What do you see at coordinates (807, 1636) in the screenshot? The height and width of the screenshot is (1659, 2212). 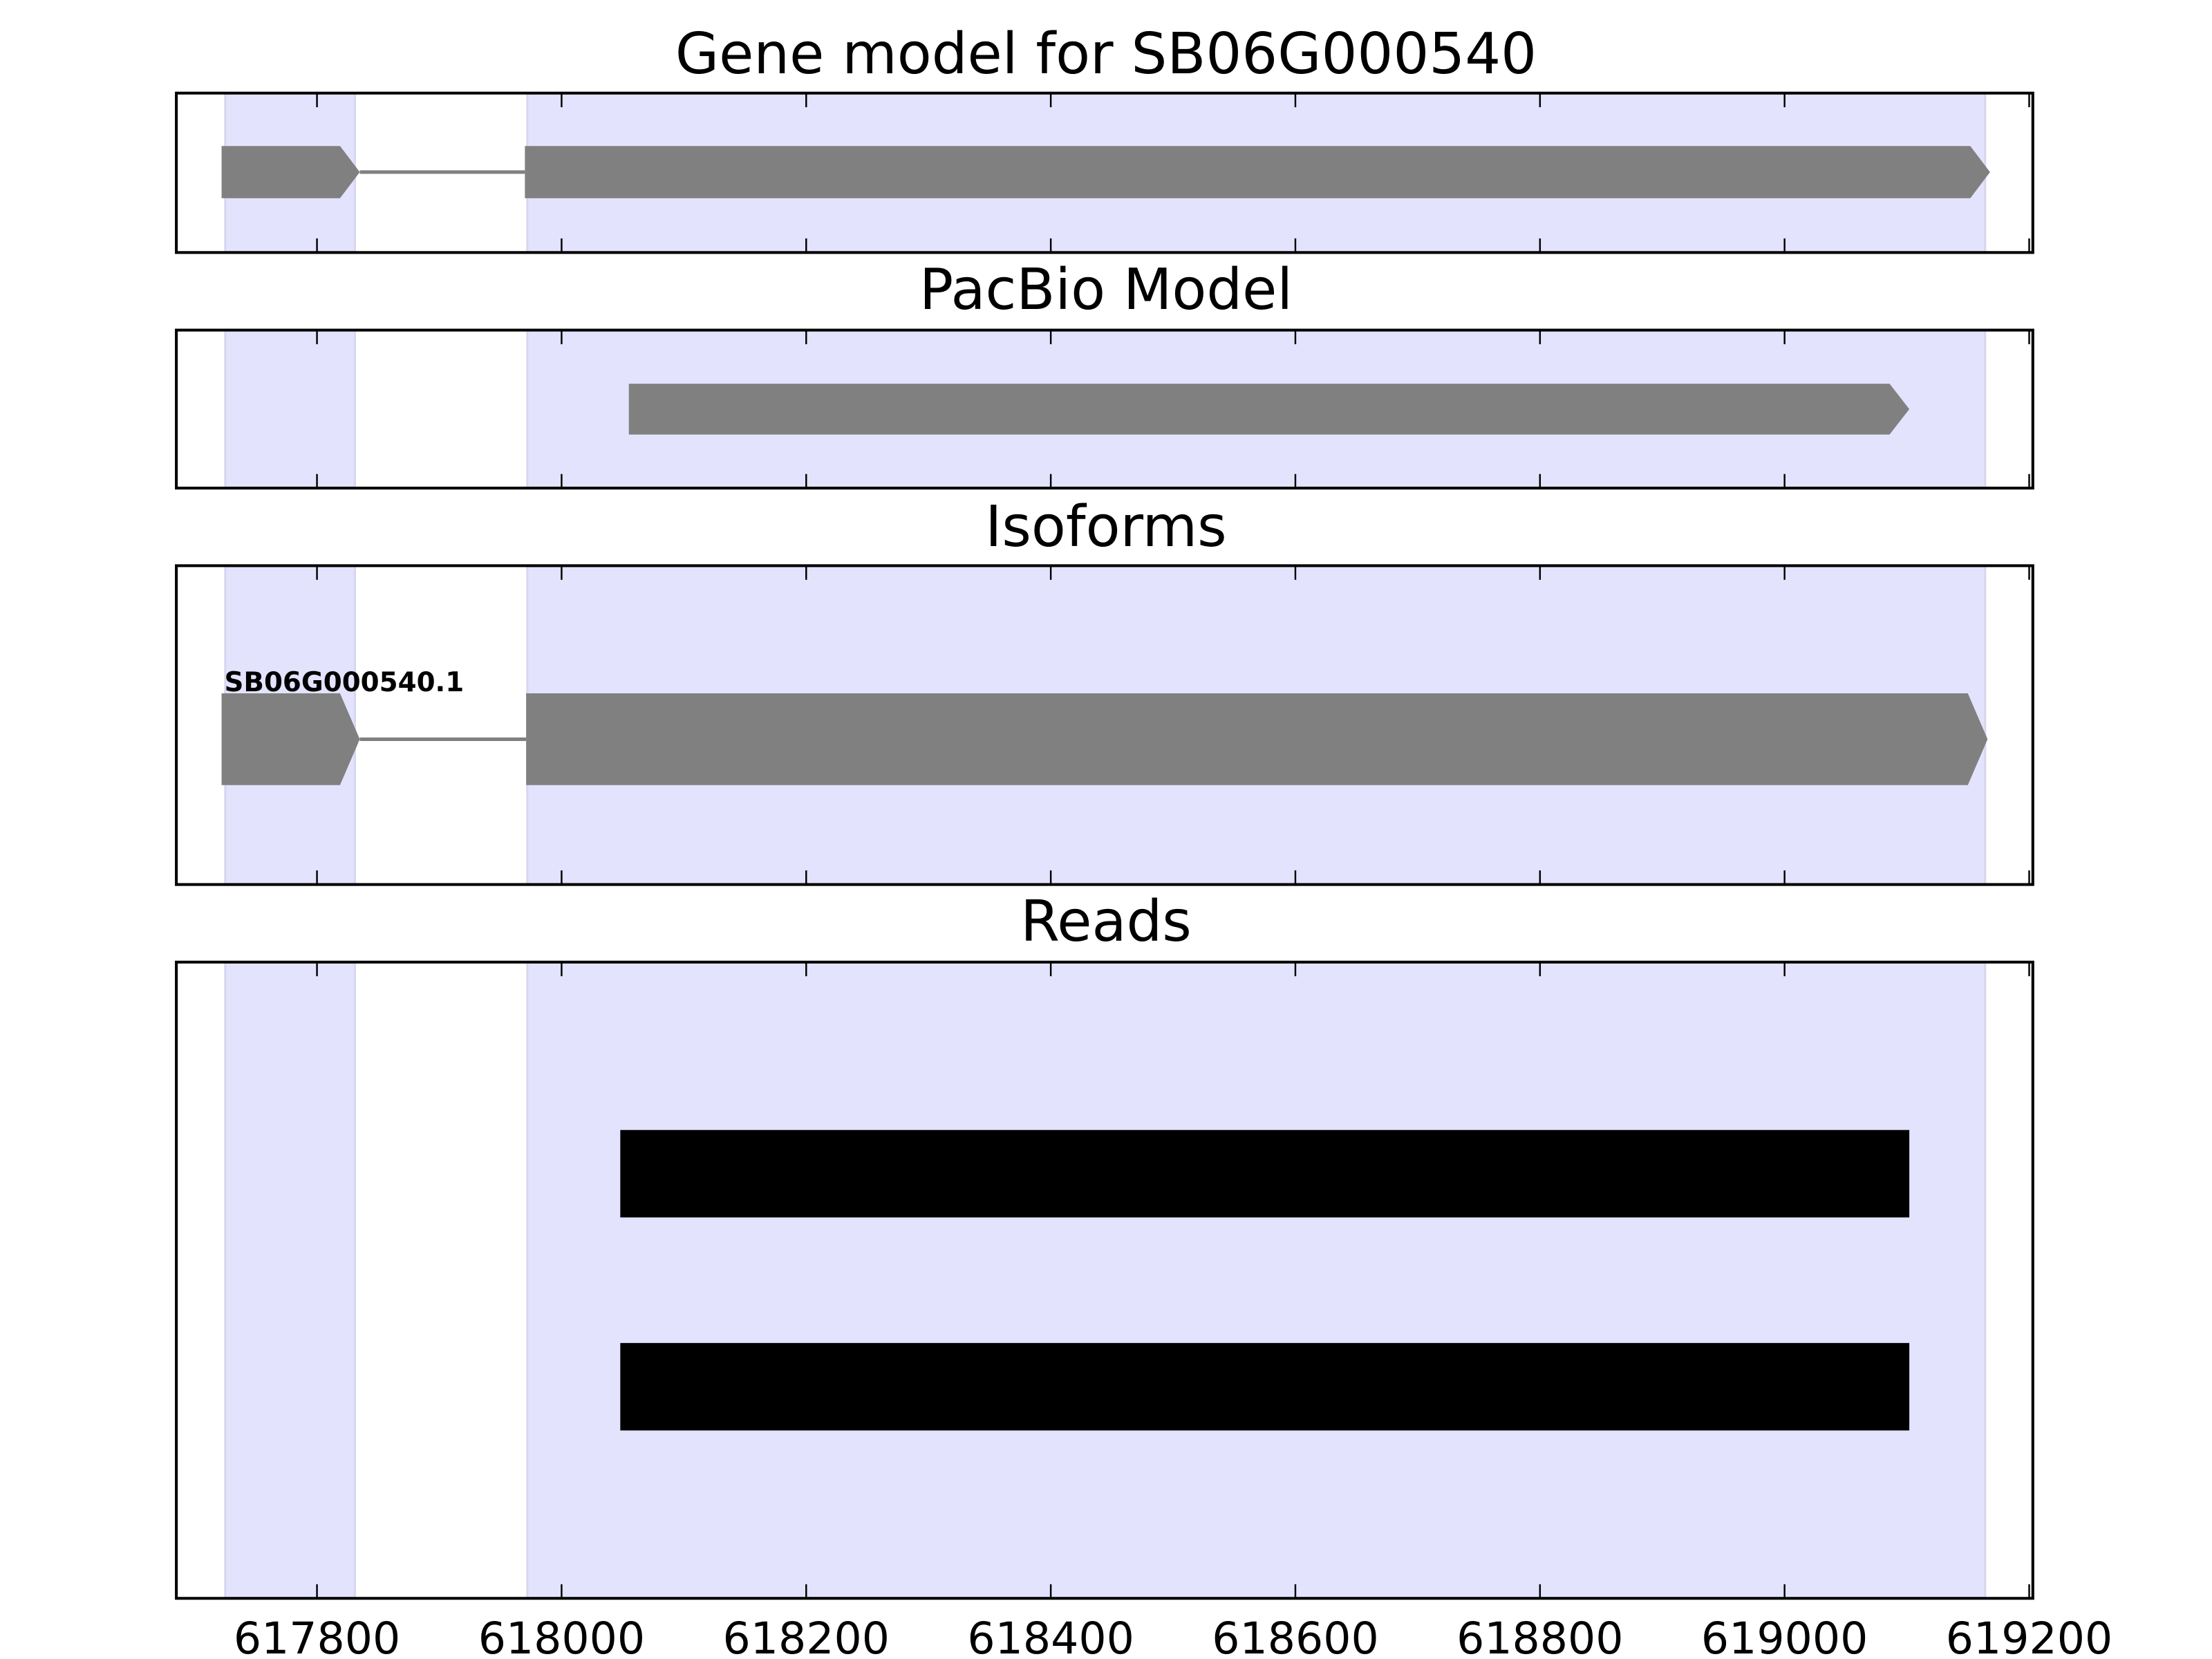 I see `x-tick-label: 618200` at bounding box center [807, 1636].